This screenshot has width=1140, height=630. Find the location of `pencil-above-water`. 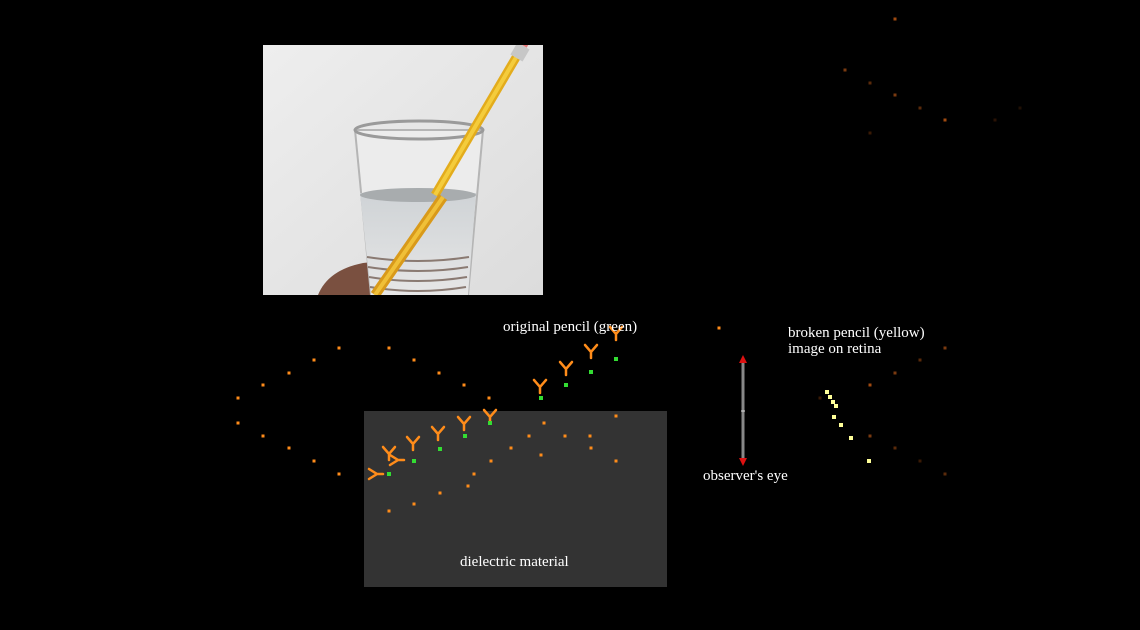

pencil-above-water is located at coordinates (480, 121).